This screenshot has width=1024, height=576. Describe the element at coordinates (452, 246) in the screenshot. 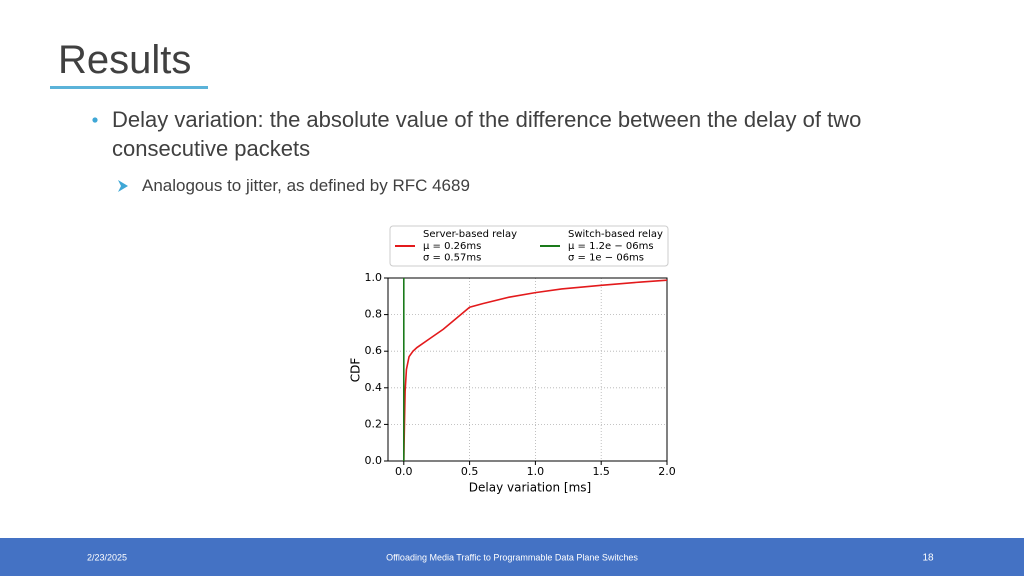

I see `legend-stat: μ = 0.26ms` at that location.